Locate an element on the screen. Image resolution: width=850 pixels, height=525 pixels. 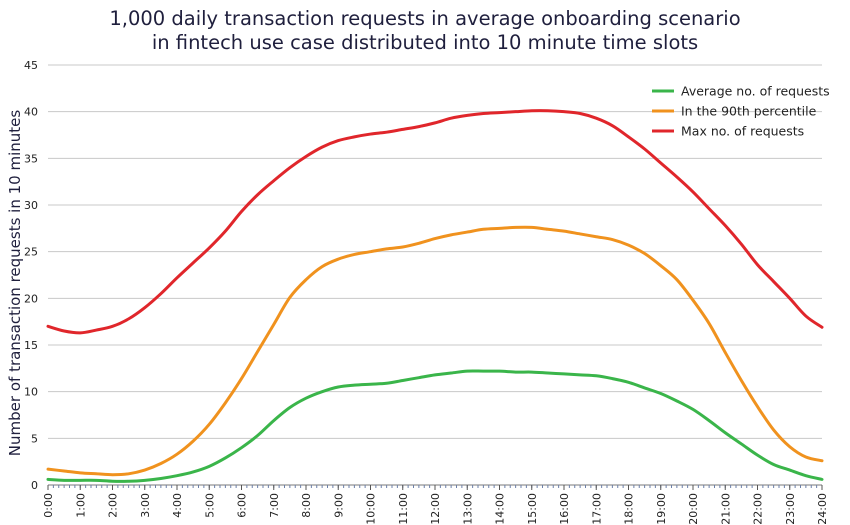
x-tick-label: 3:00 is located at coordinates (145, 505).